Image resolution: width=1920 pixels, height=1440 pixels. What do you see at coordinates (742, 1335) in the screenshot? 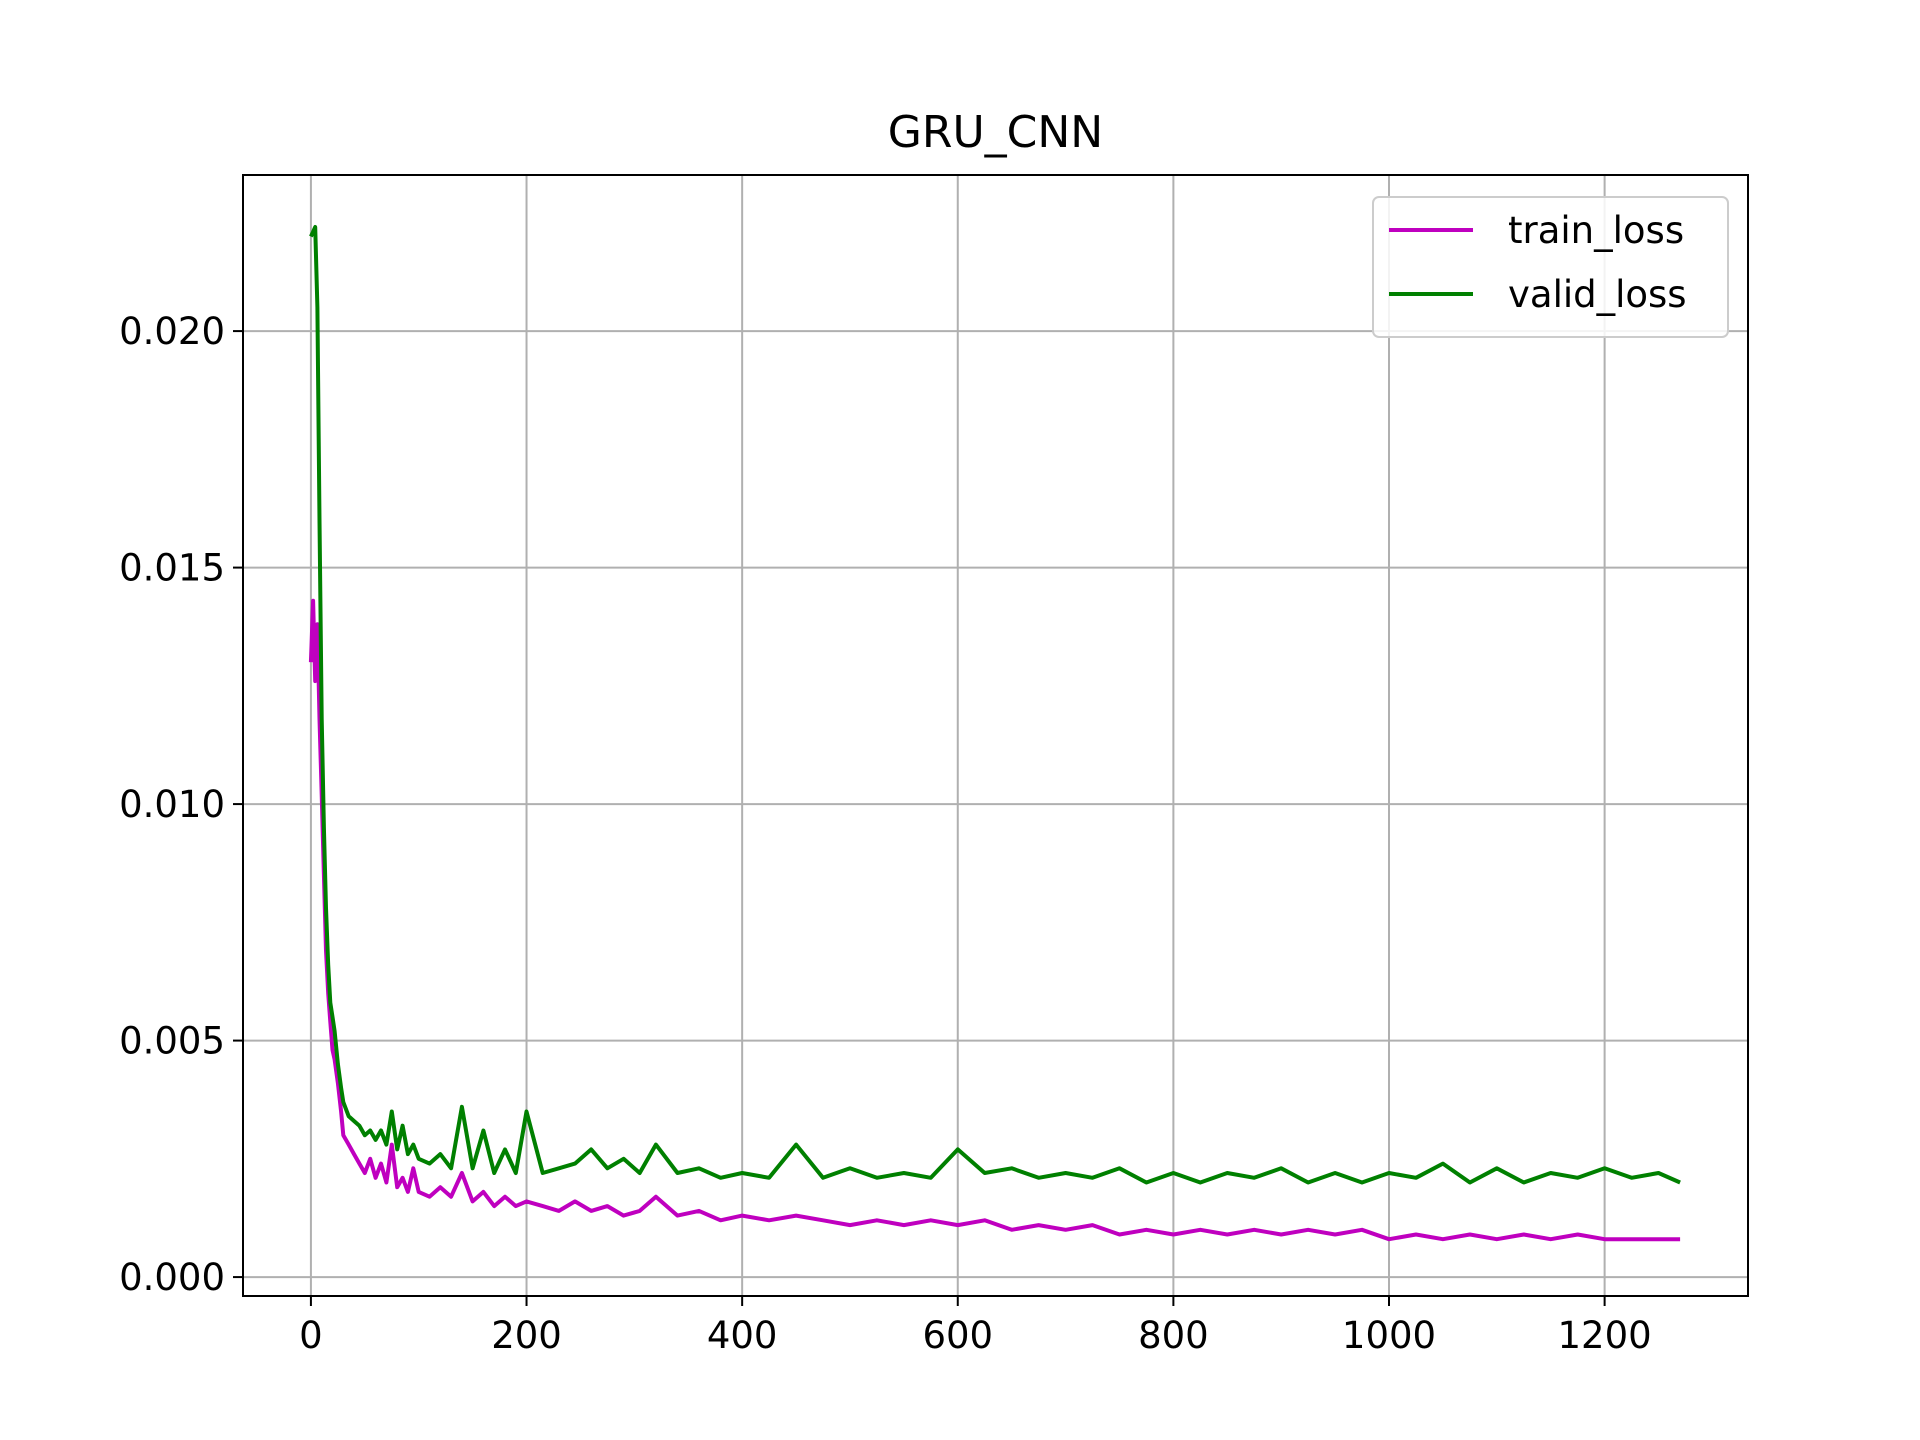
I see `x-tick-label: 400` at bounding box center [742, 1335].